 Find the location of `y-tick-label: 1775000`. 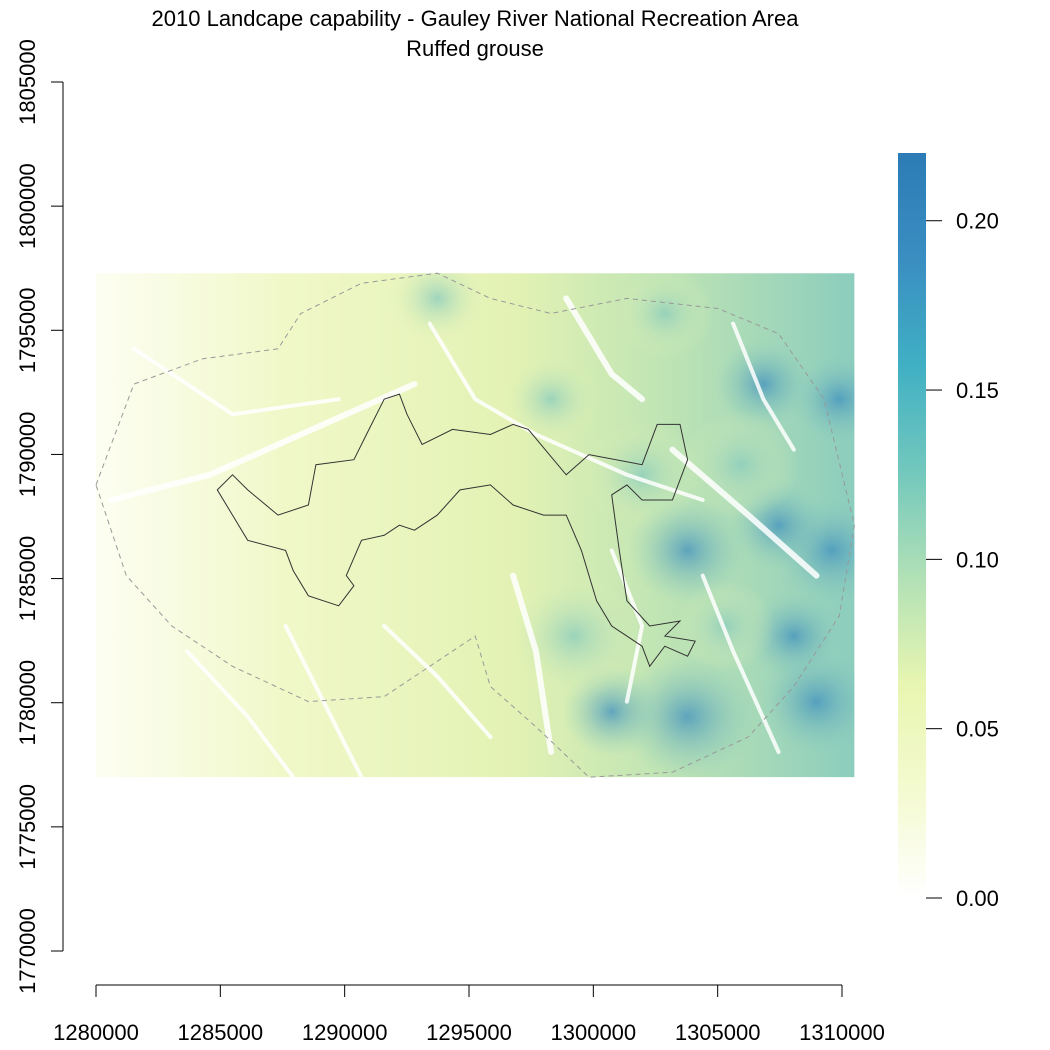

y-tick-label: 1775000 is located at coordinates (27, 827).